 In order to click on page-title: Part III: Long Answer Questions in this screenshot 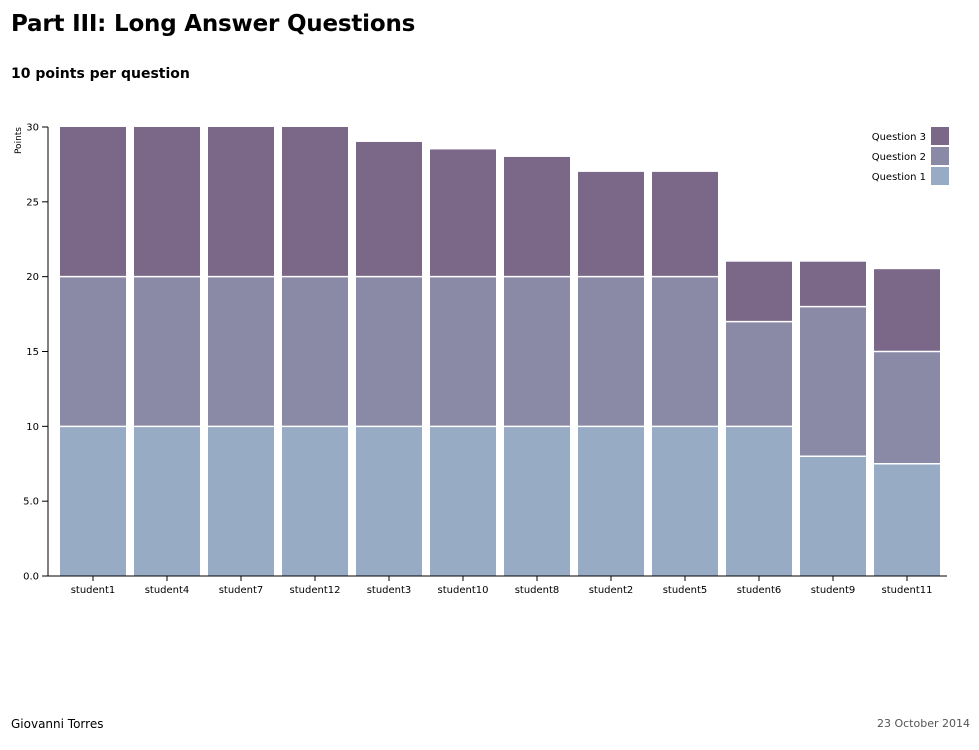, I will do `click(213, 24)`.